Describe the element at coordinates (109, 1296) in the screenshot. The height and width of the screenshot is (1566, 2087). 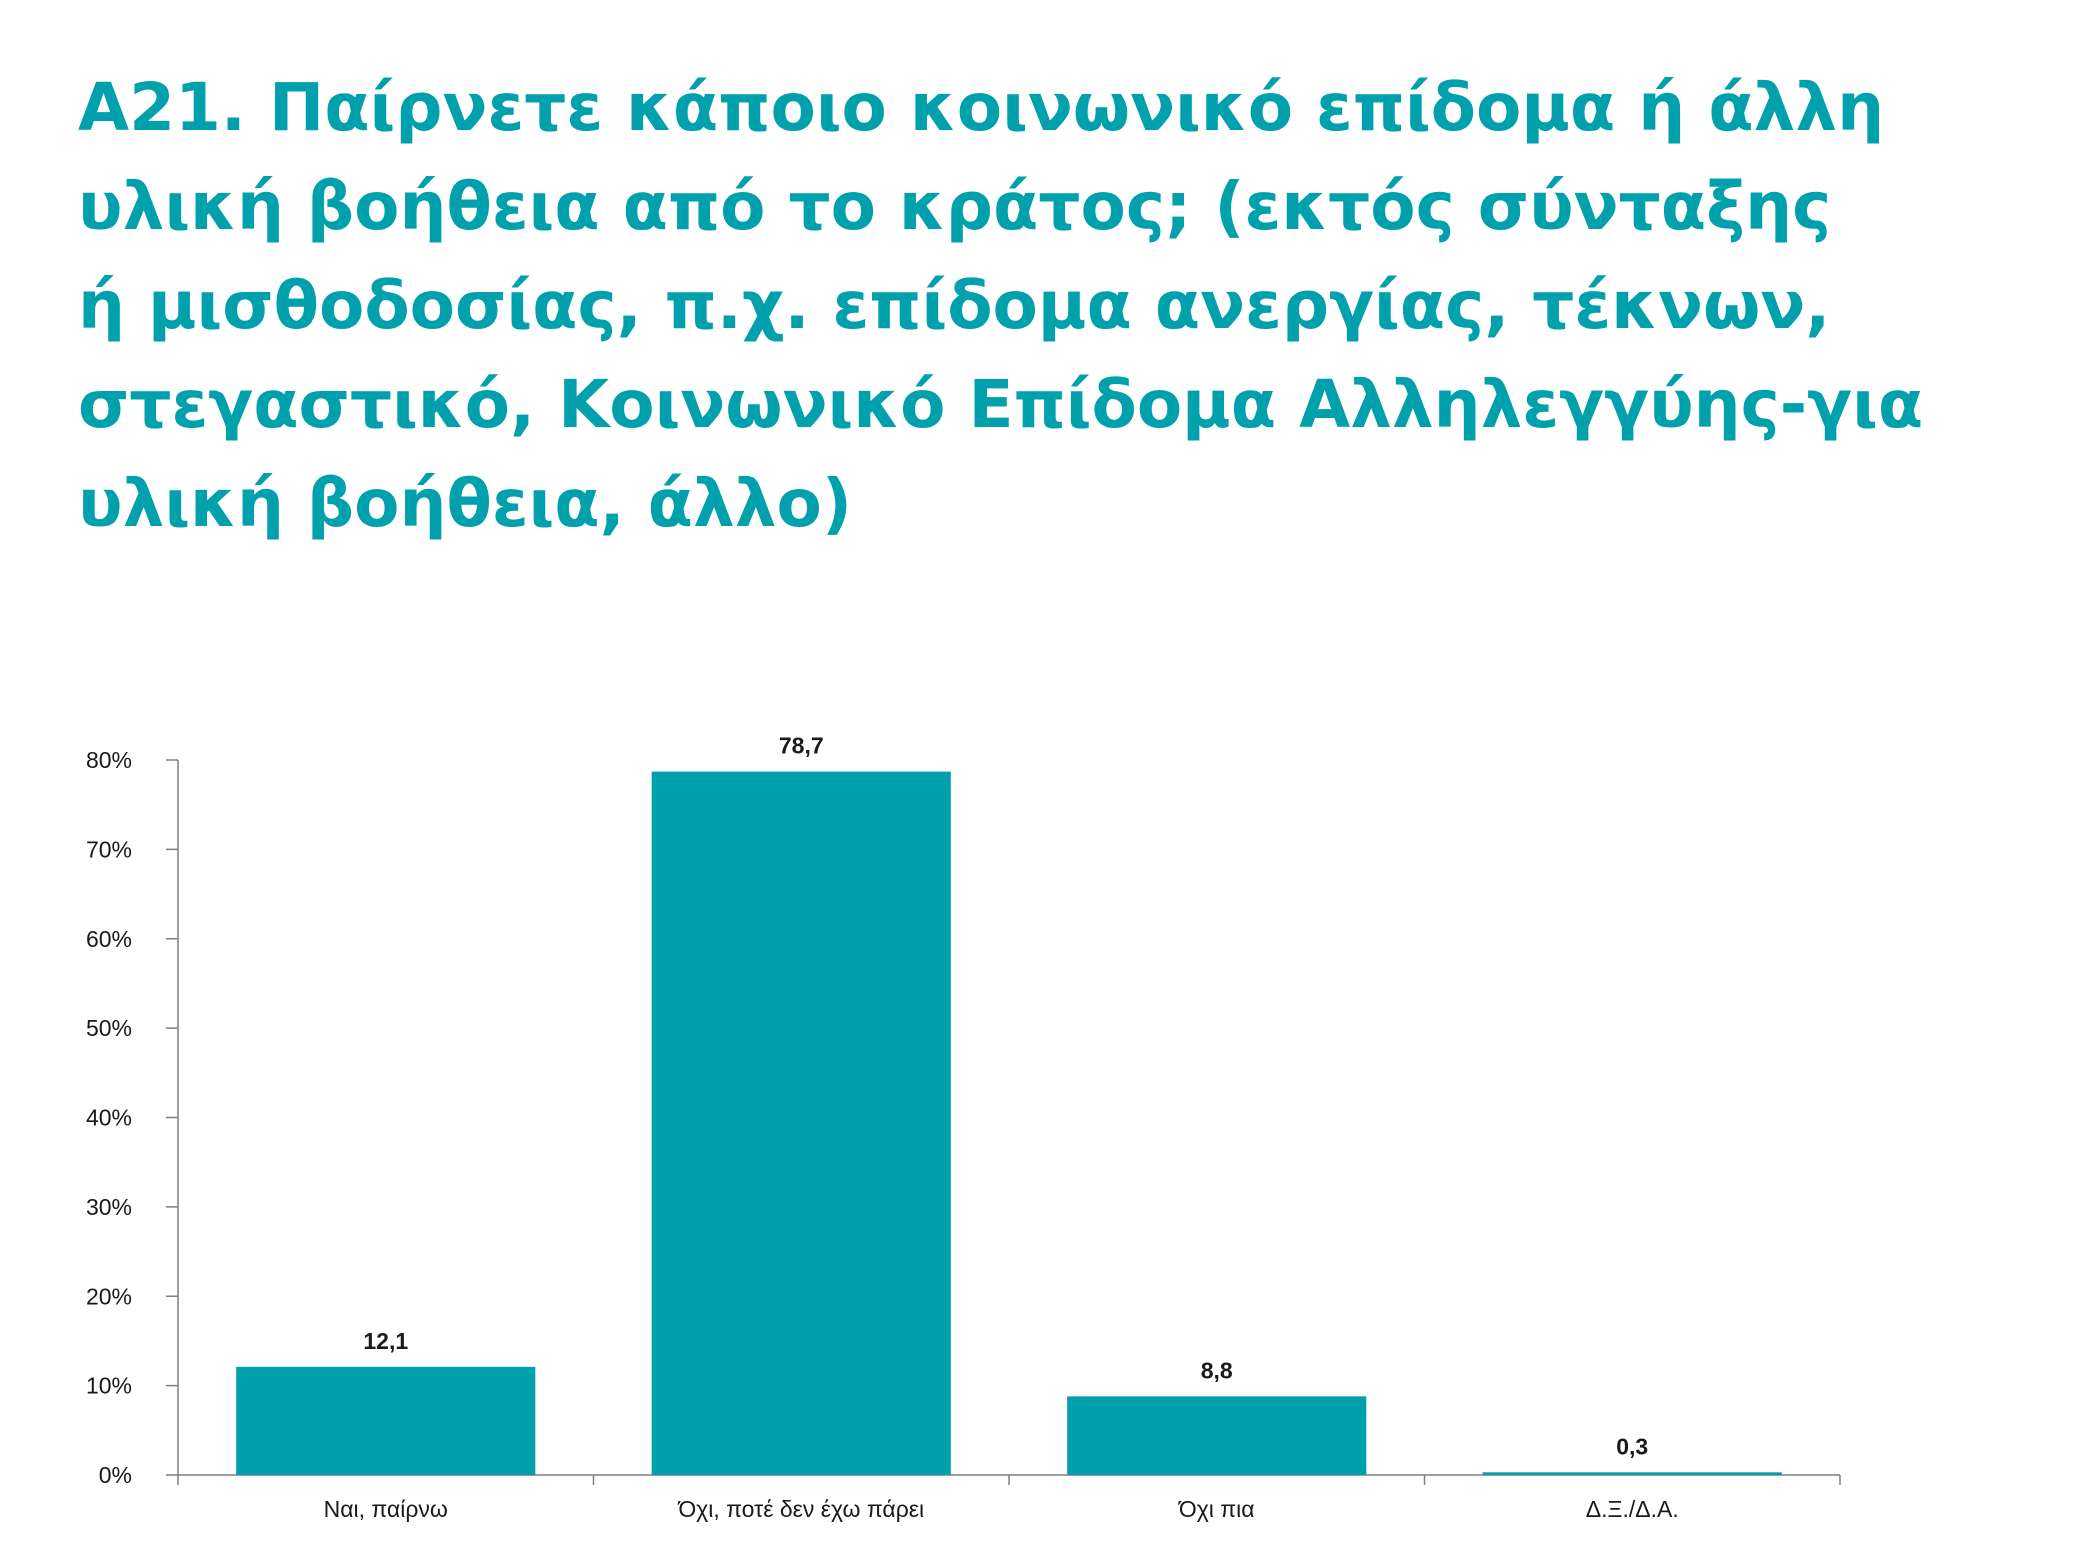
I see `y-tick-label: 20%` at that location.